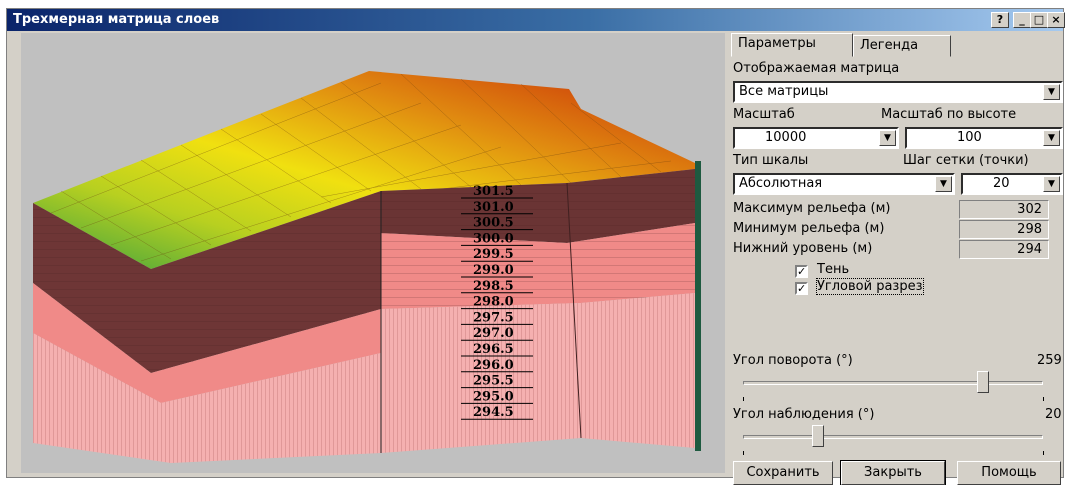  What do you see at coordinates (902, 46) in the screenshot?
I see `tab-legend: Легенда` at bounding box center [902, 46].